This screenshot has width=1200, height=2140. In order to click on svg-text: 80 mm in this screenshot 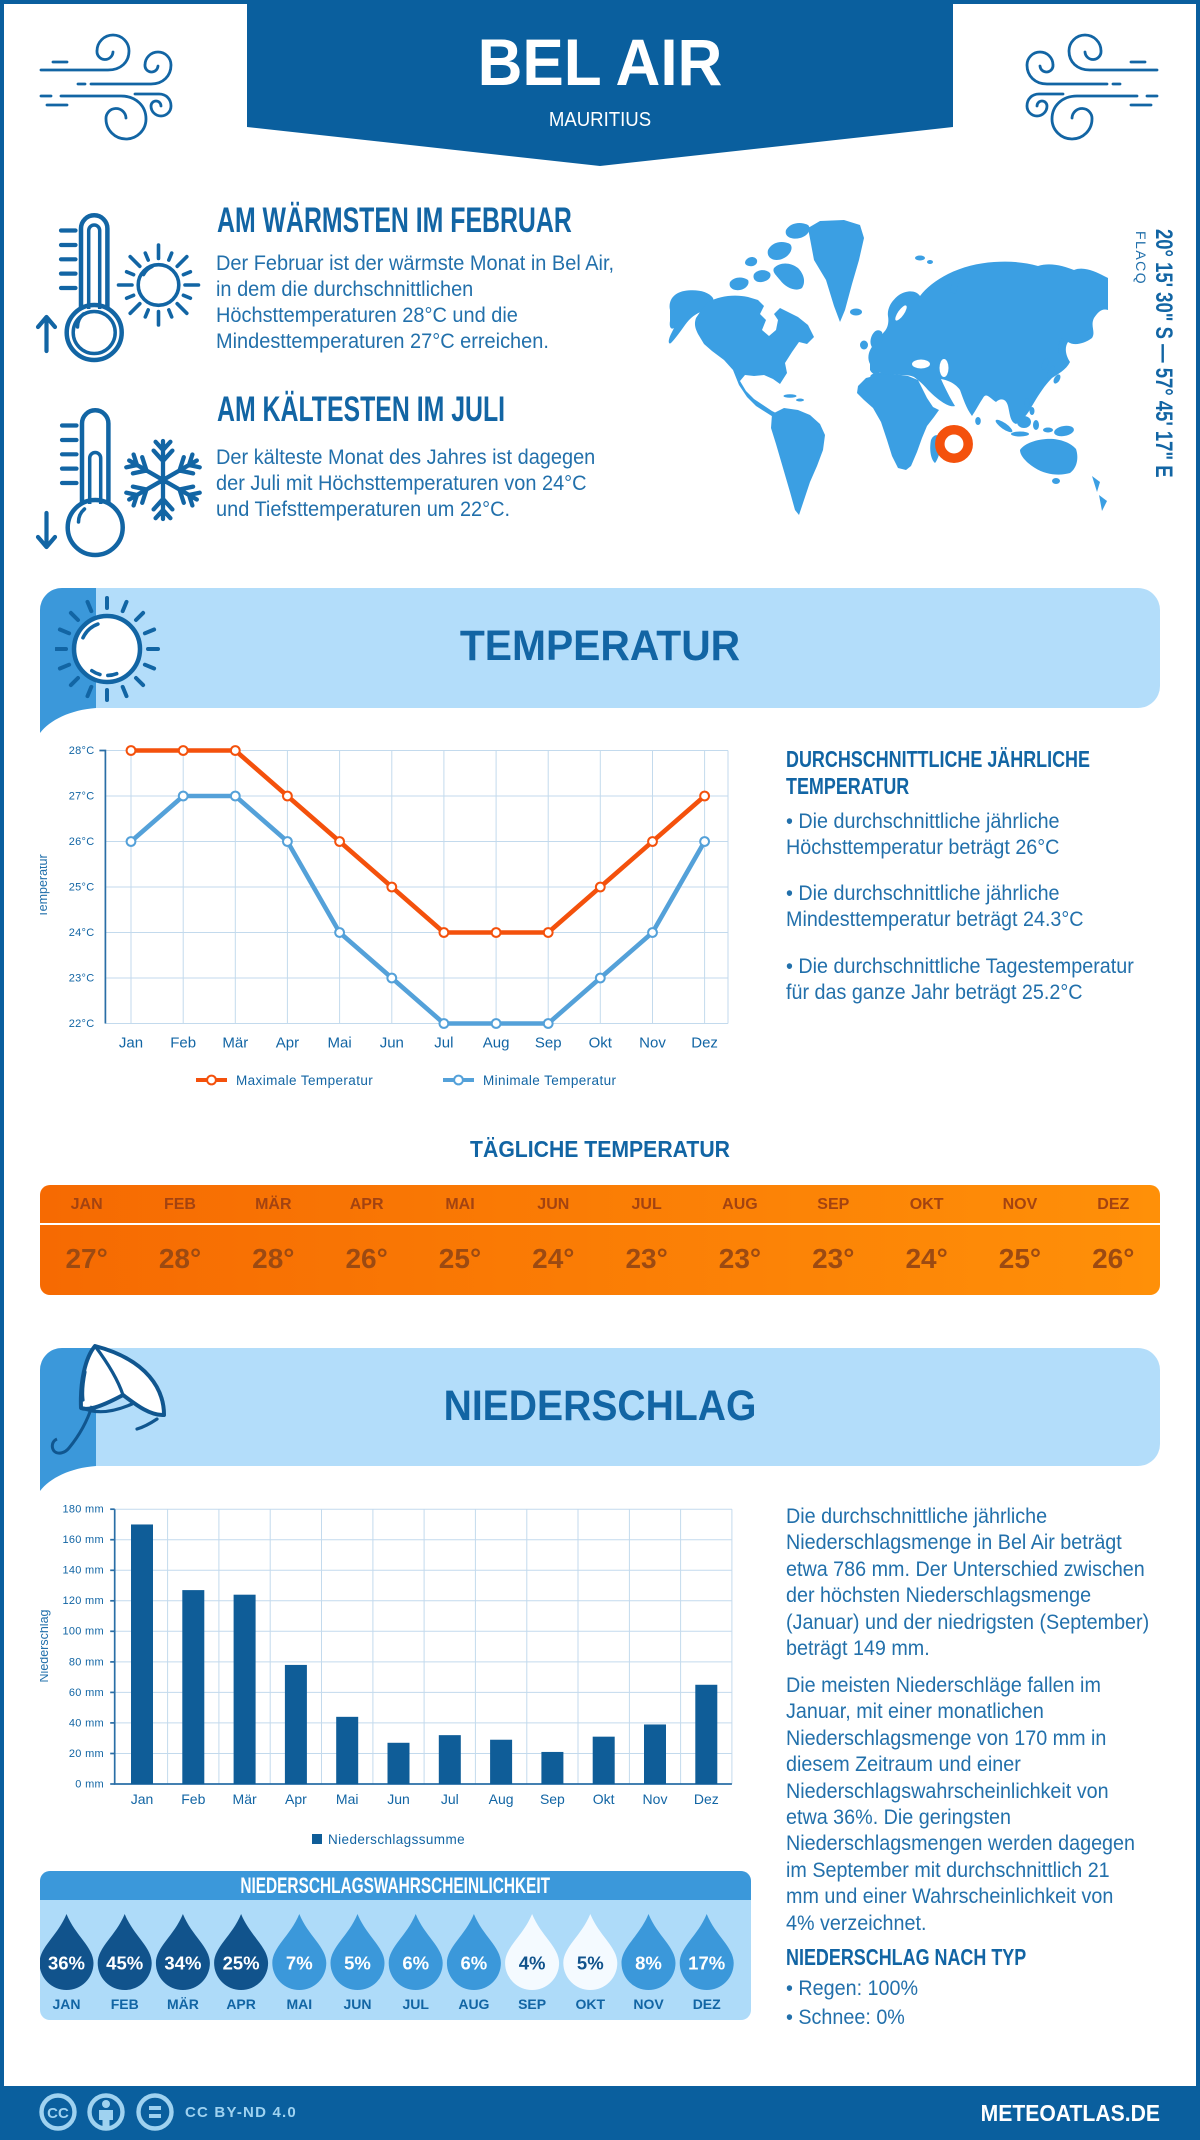, I will do `click(86, 1662)`.